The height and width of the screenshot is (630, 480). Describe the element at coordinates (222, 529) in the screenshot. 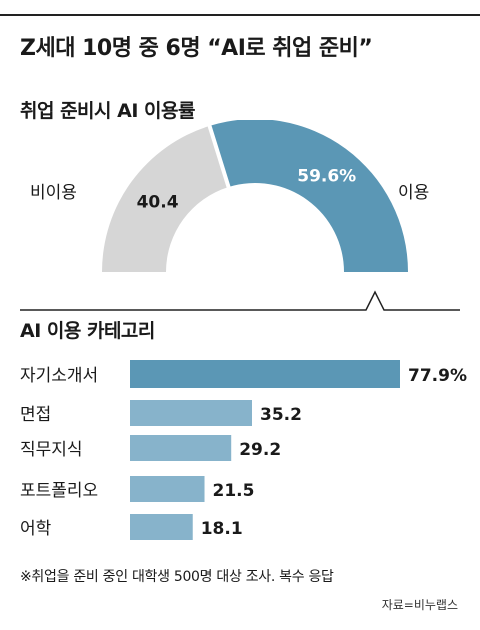

I see `bar-value-label: 18.1` at that location.